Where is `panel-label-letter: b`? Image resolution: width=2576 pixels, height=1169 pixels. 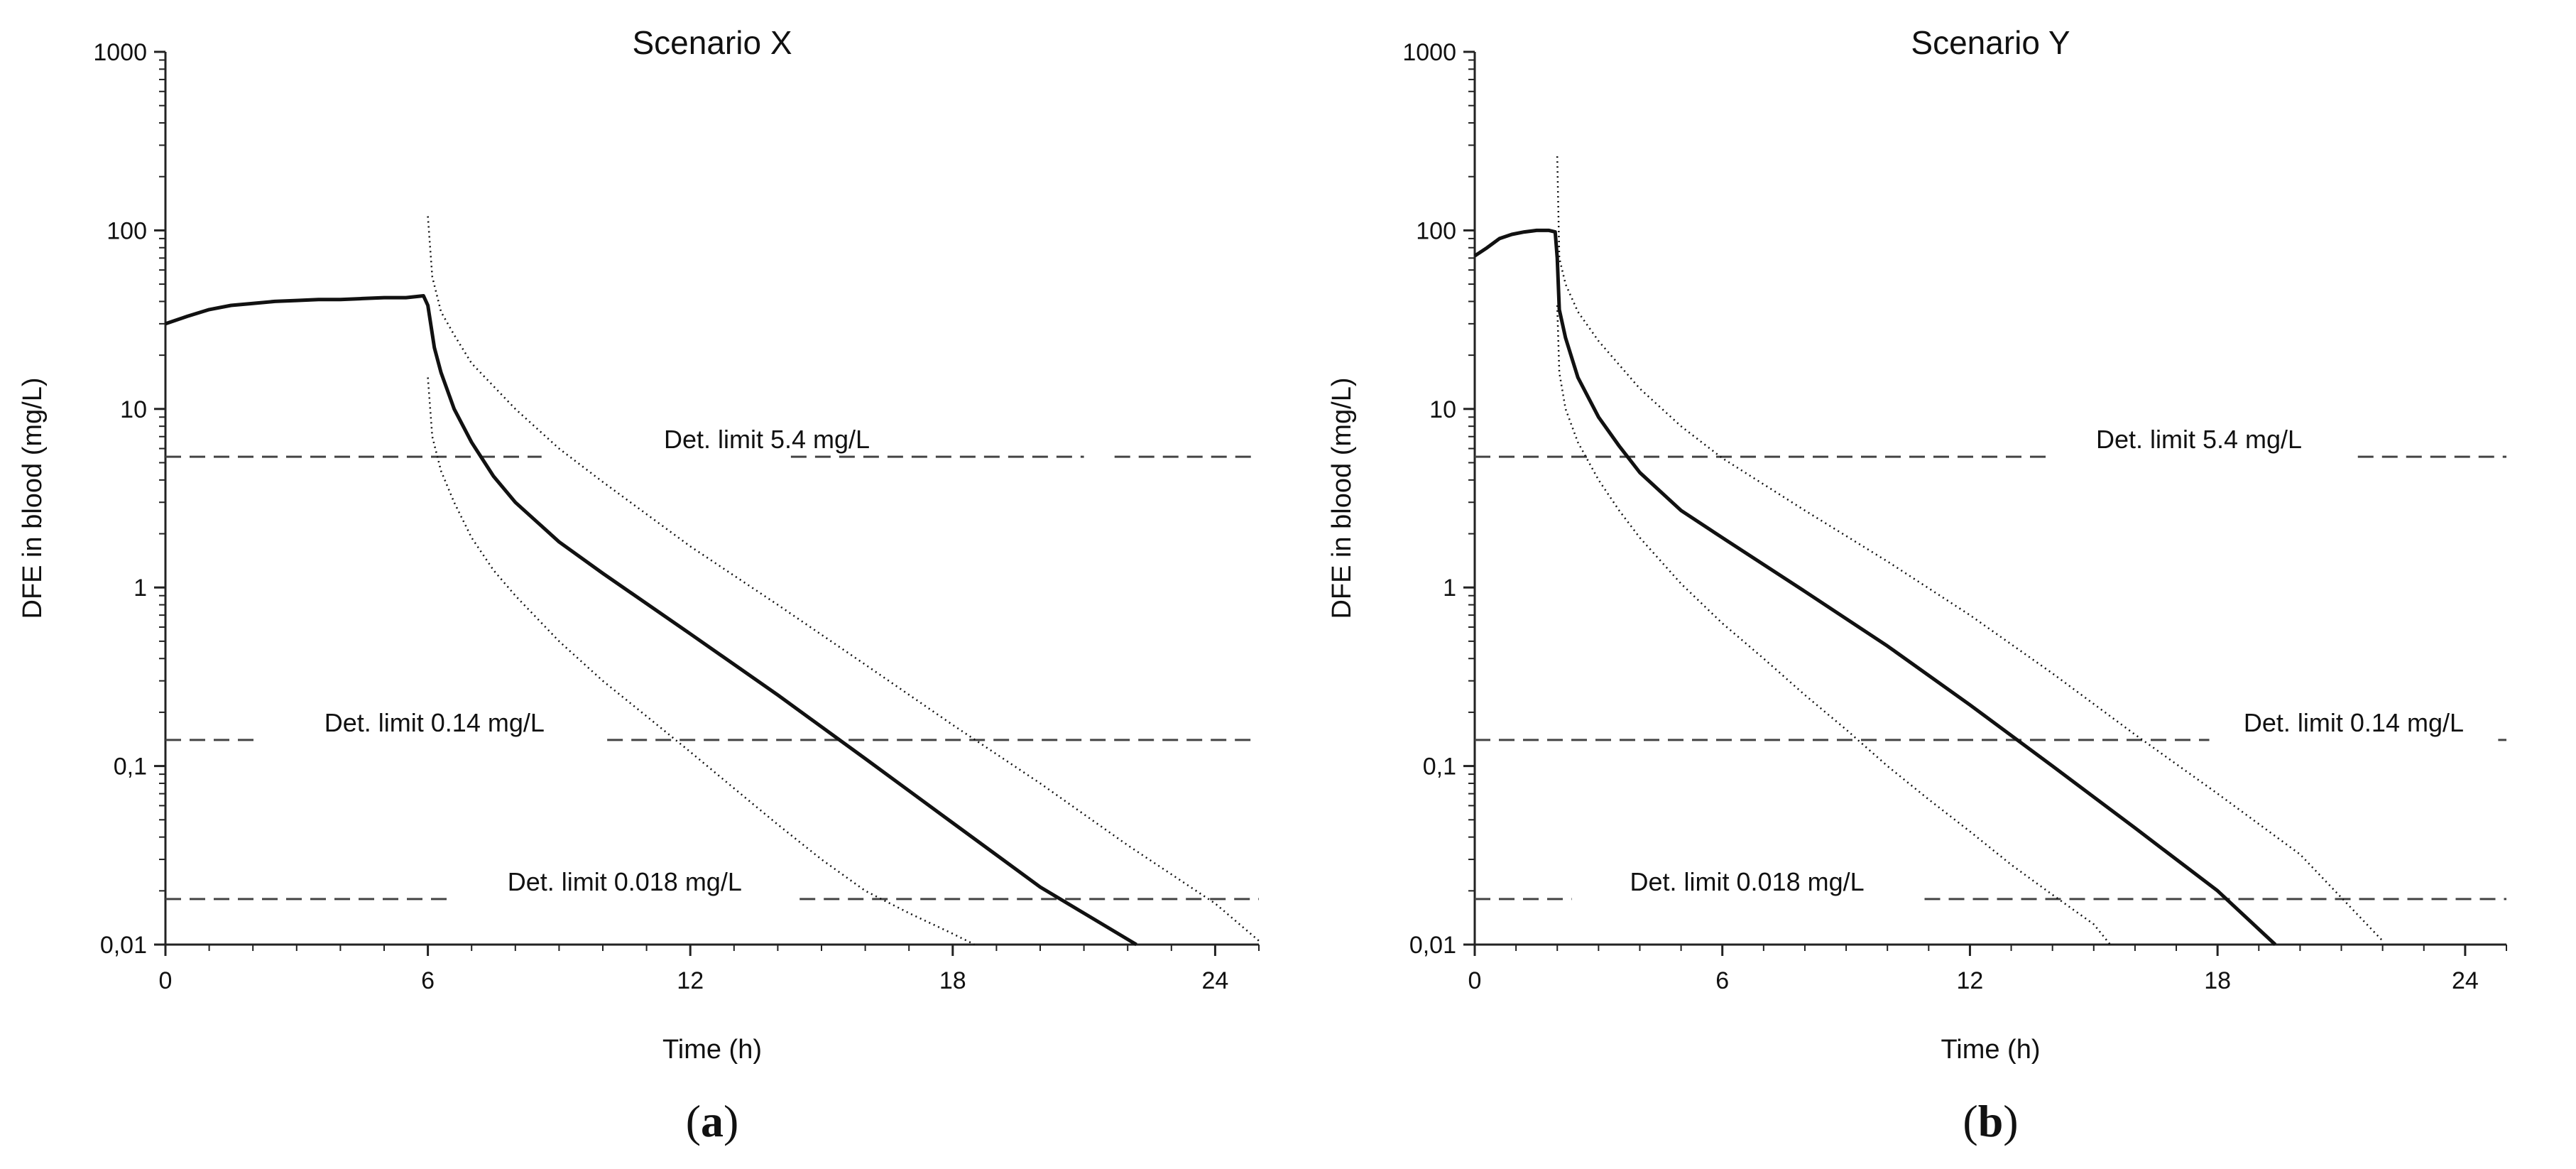
panel-label-letter: b is located at coordinates (1991, 1121).